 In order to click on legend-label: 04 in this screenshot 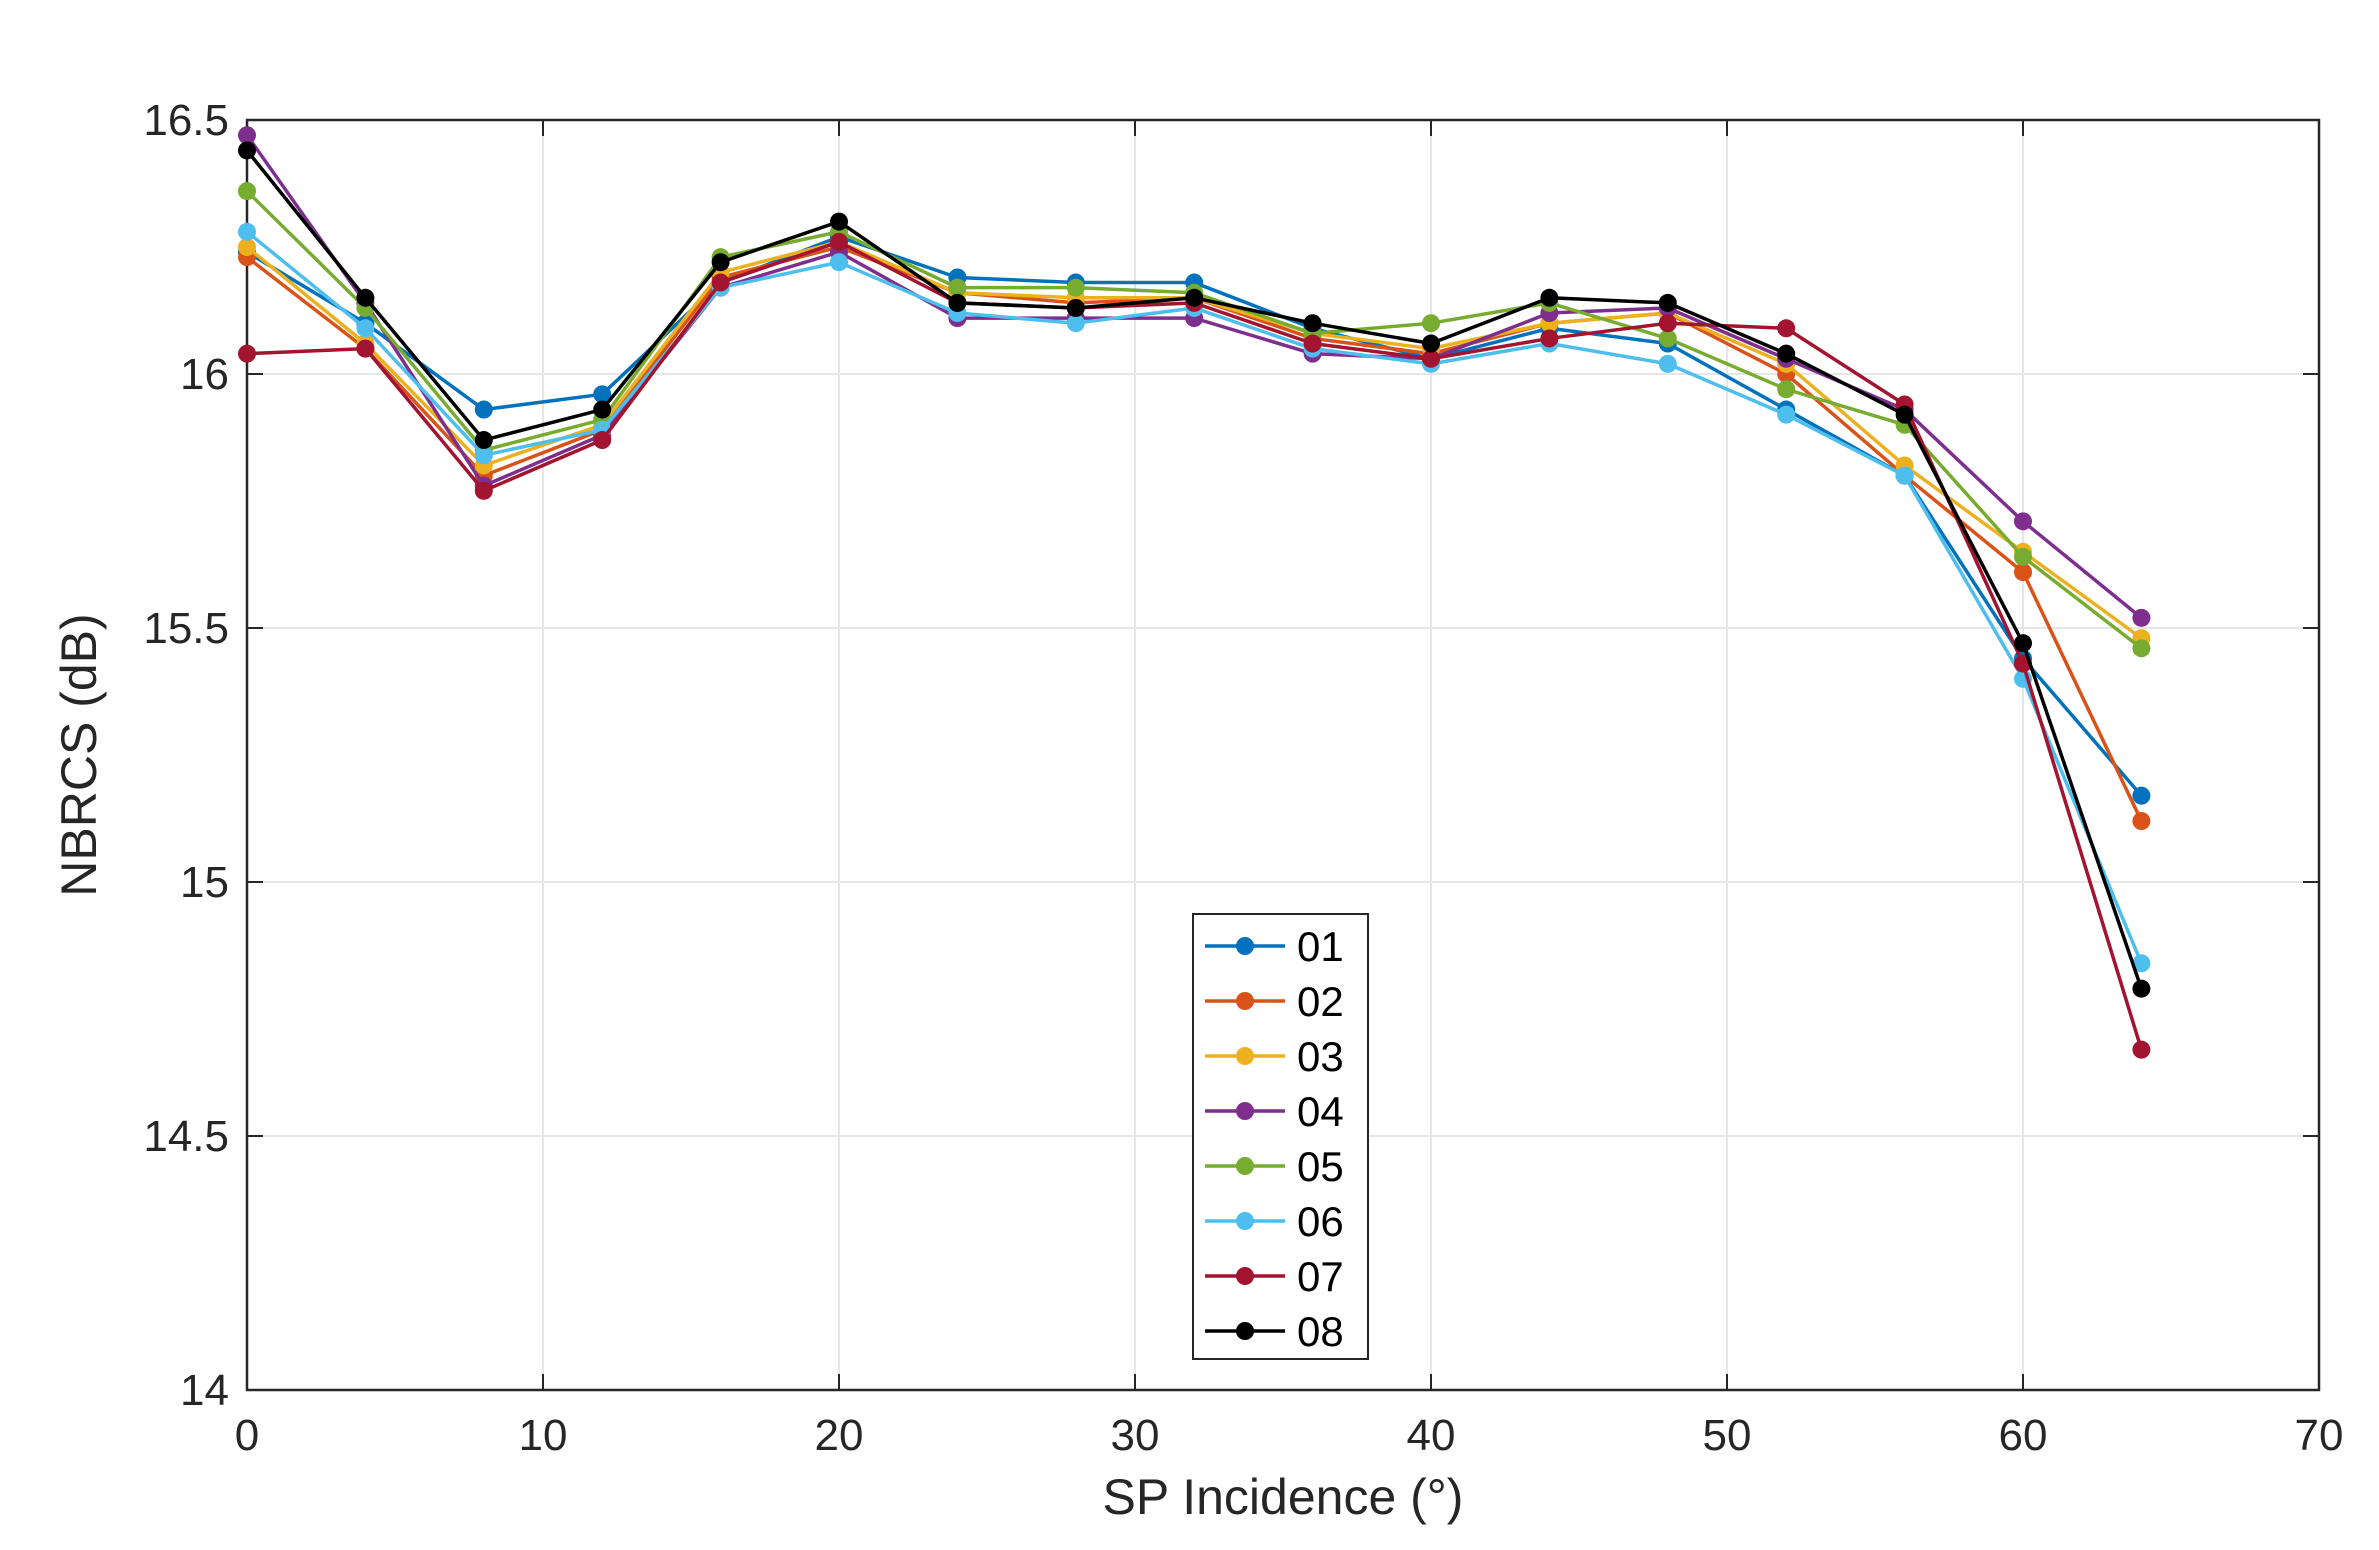, I will do `click(1320, 1111)`.